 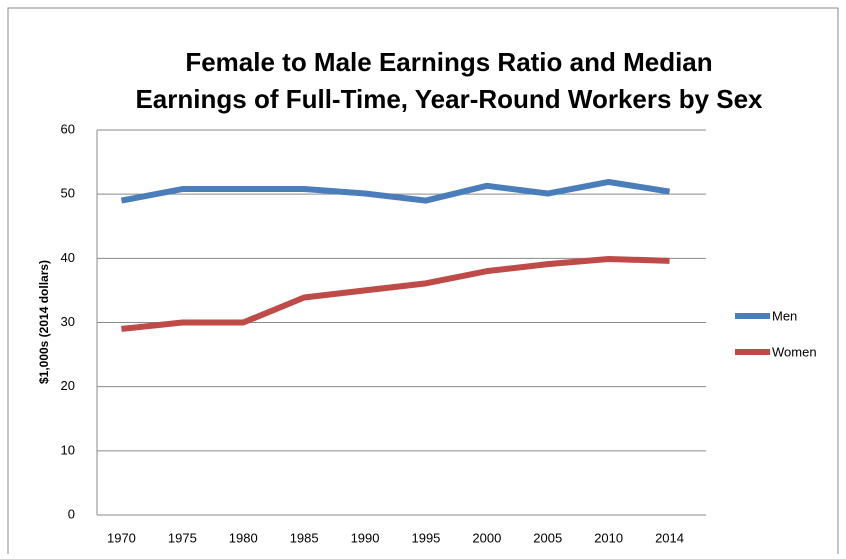 What do you see at coordinates (784, 315) in the screenshot?
I see `legend-label: Men` at bounding box center [784, 315].